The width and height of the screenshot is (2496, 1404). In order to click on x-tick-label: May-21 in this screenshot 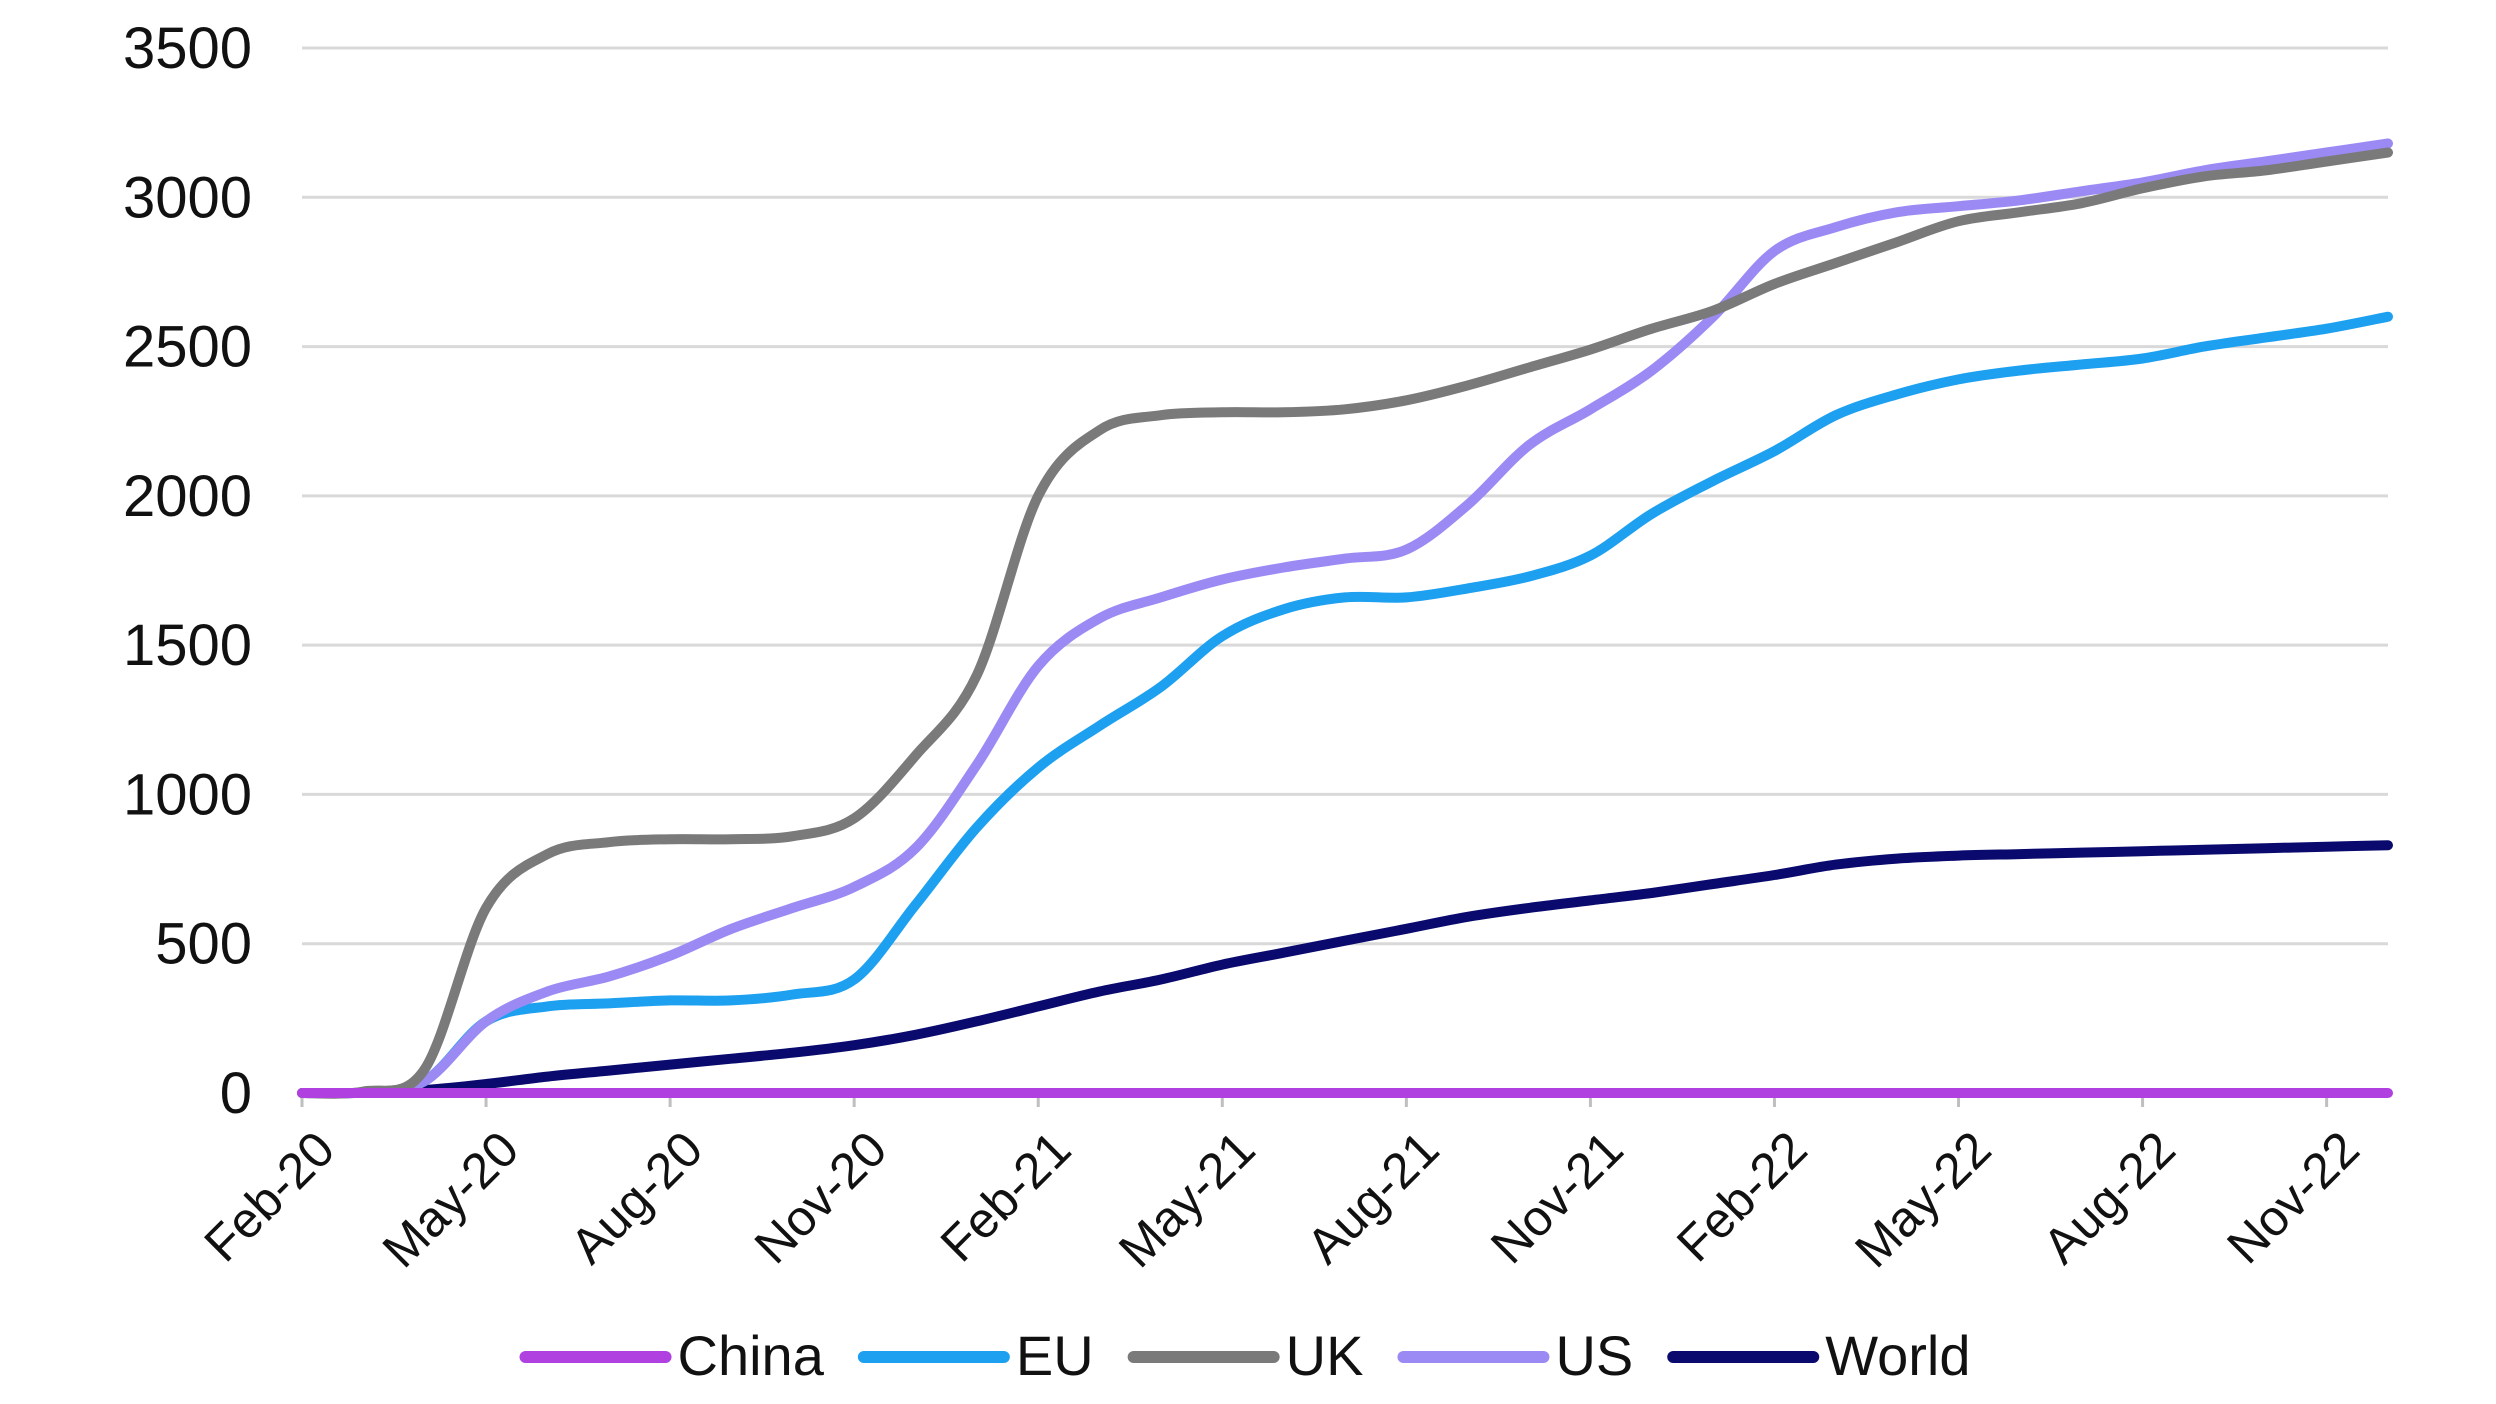, I will do `click(1186, 1199)`.